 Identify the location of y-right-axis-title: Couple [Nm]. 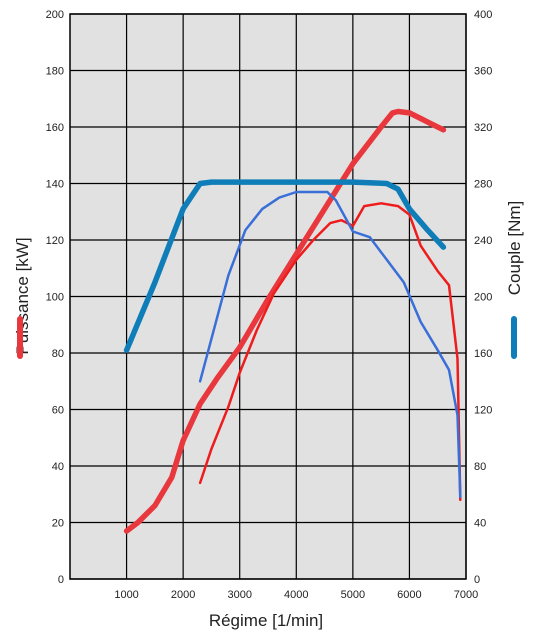
(514, 248).